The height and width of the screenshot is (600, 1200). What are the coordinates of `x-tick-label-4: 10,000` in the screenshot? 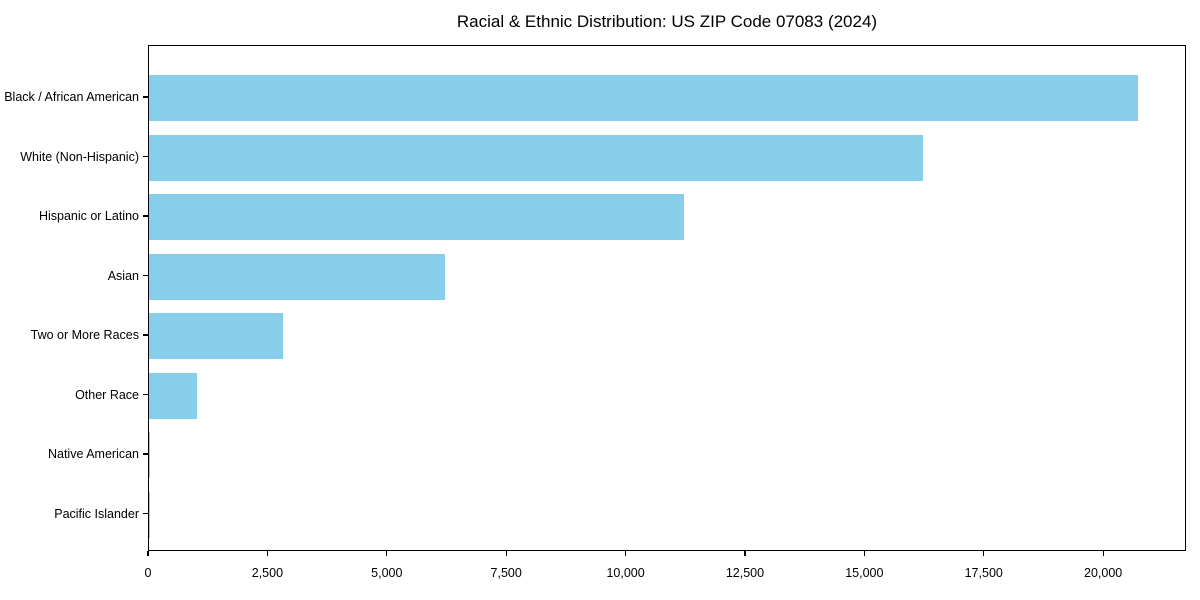 It's located at (625, 573).